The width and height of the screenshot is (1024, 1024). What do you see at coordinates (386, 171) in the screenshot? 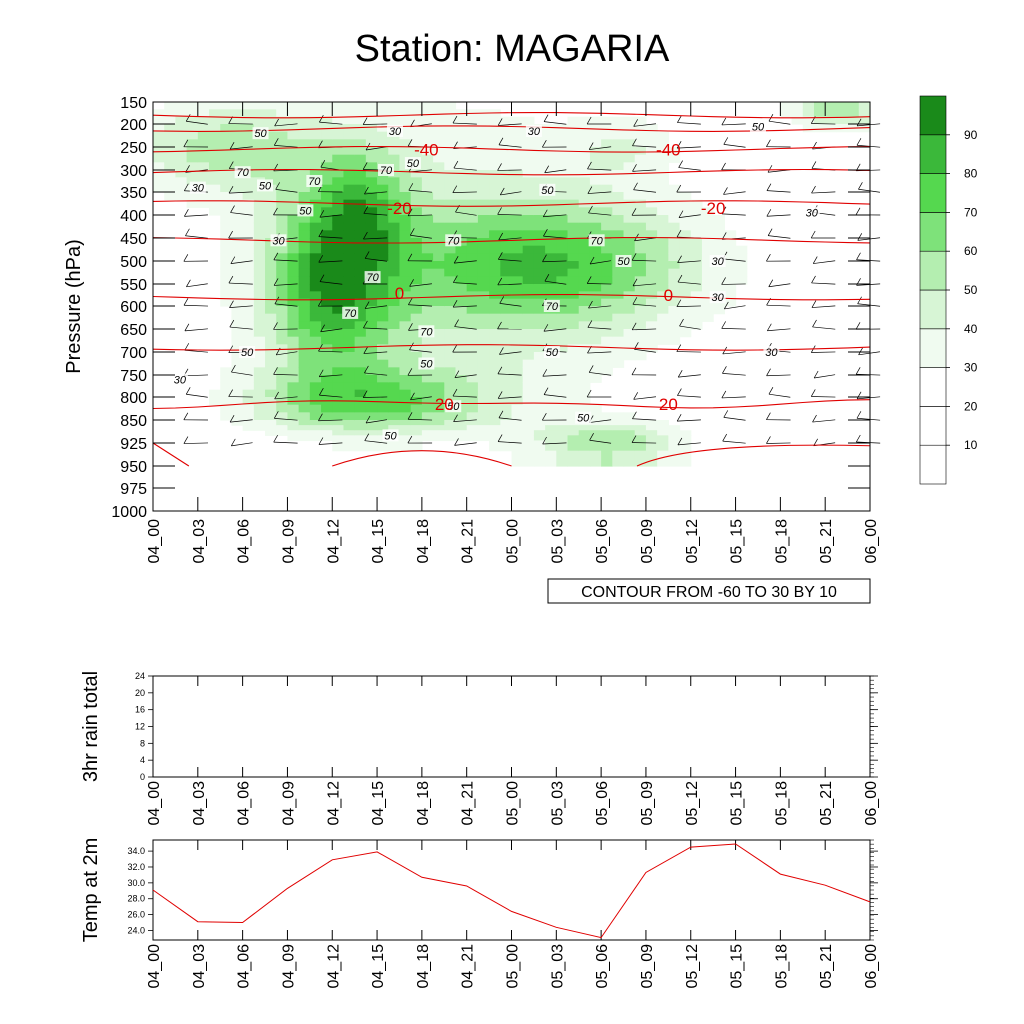
I see `contour-label: 70` at bounding box center [386, 171].